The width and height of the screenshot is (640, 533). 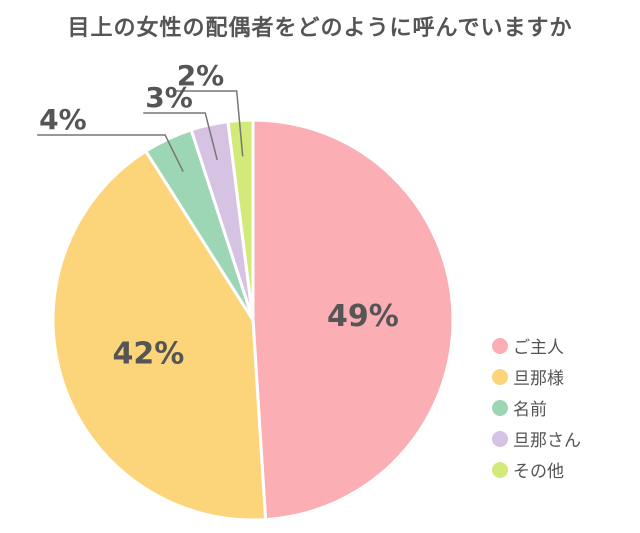 I want to click on legend-item: 旦那さん, so click(x=562, y=438).